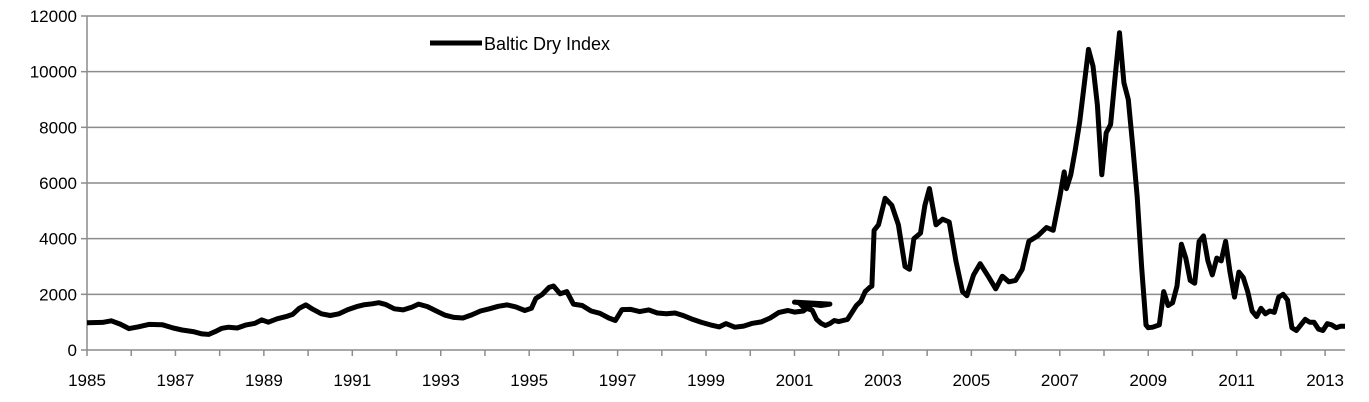 This screenshot has width=1369, height=402. I want to click on y-tick-label: 12000, so click(53, 16).